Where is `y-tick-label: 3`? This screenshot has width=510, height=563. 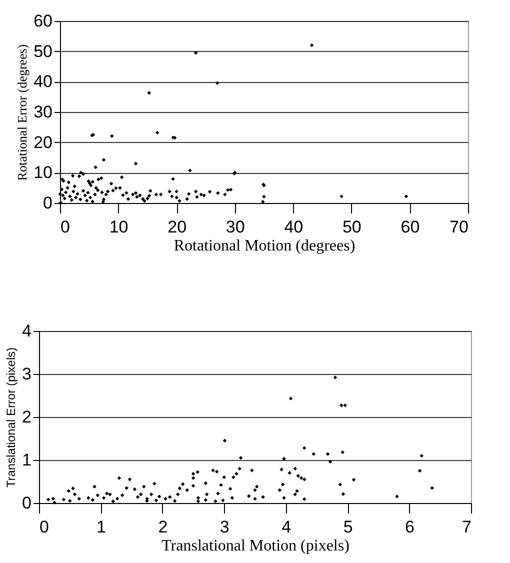 y-tick-label: 3 is located at coordinates (27, 374).